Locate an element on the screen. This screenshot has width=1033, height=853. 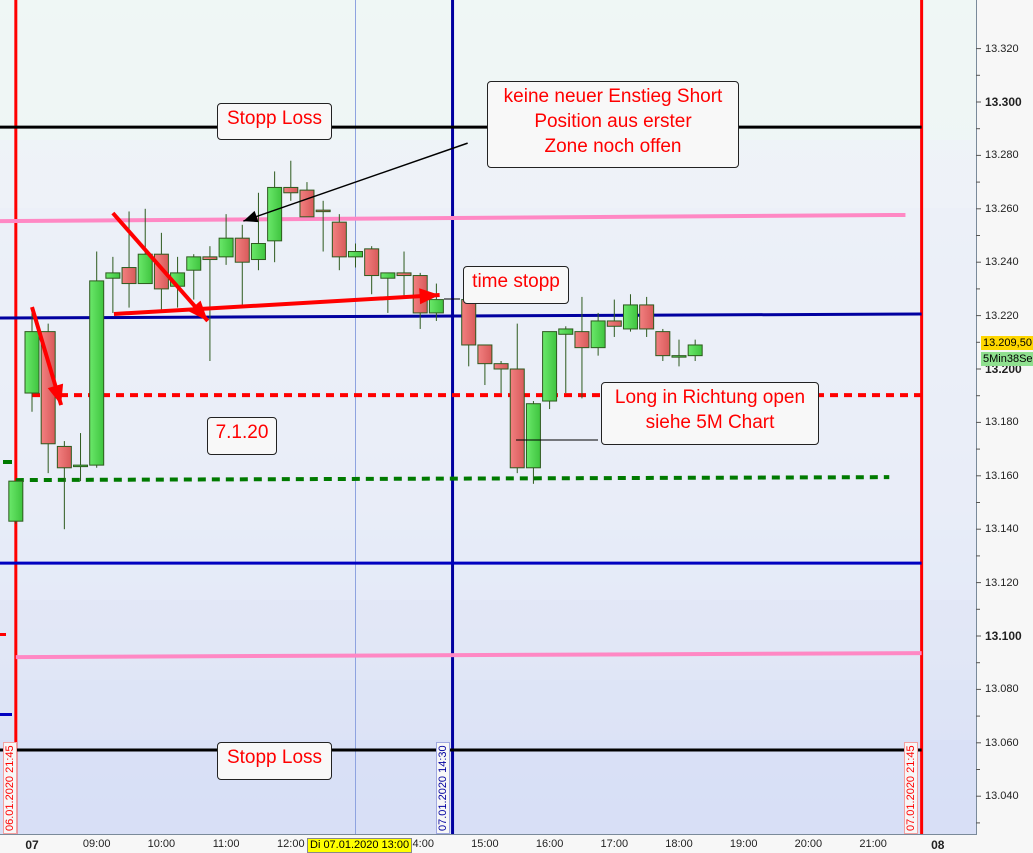
callout-line: Position aus erster is located at coordinates (613, 121).